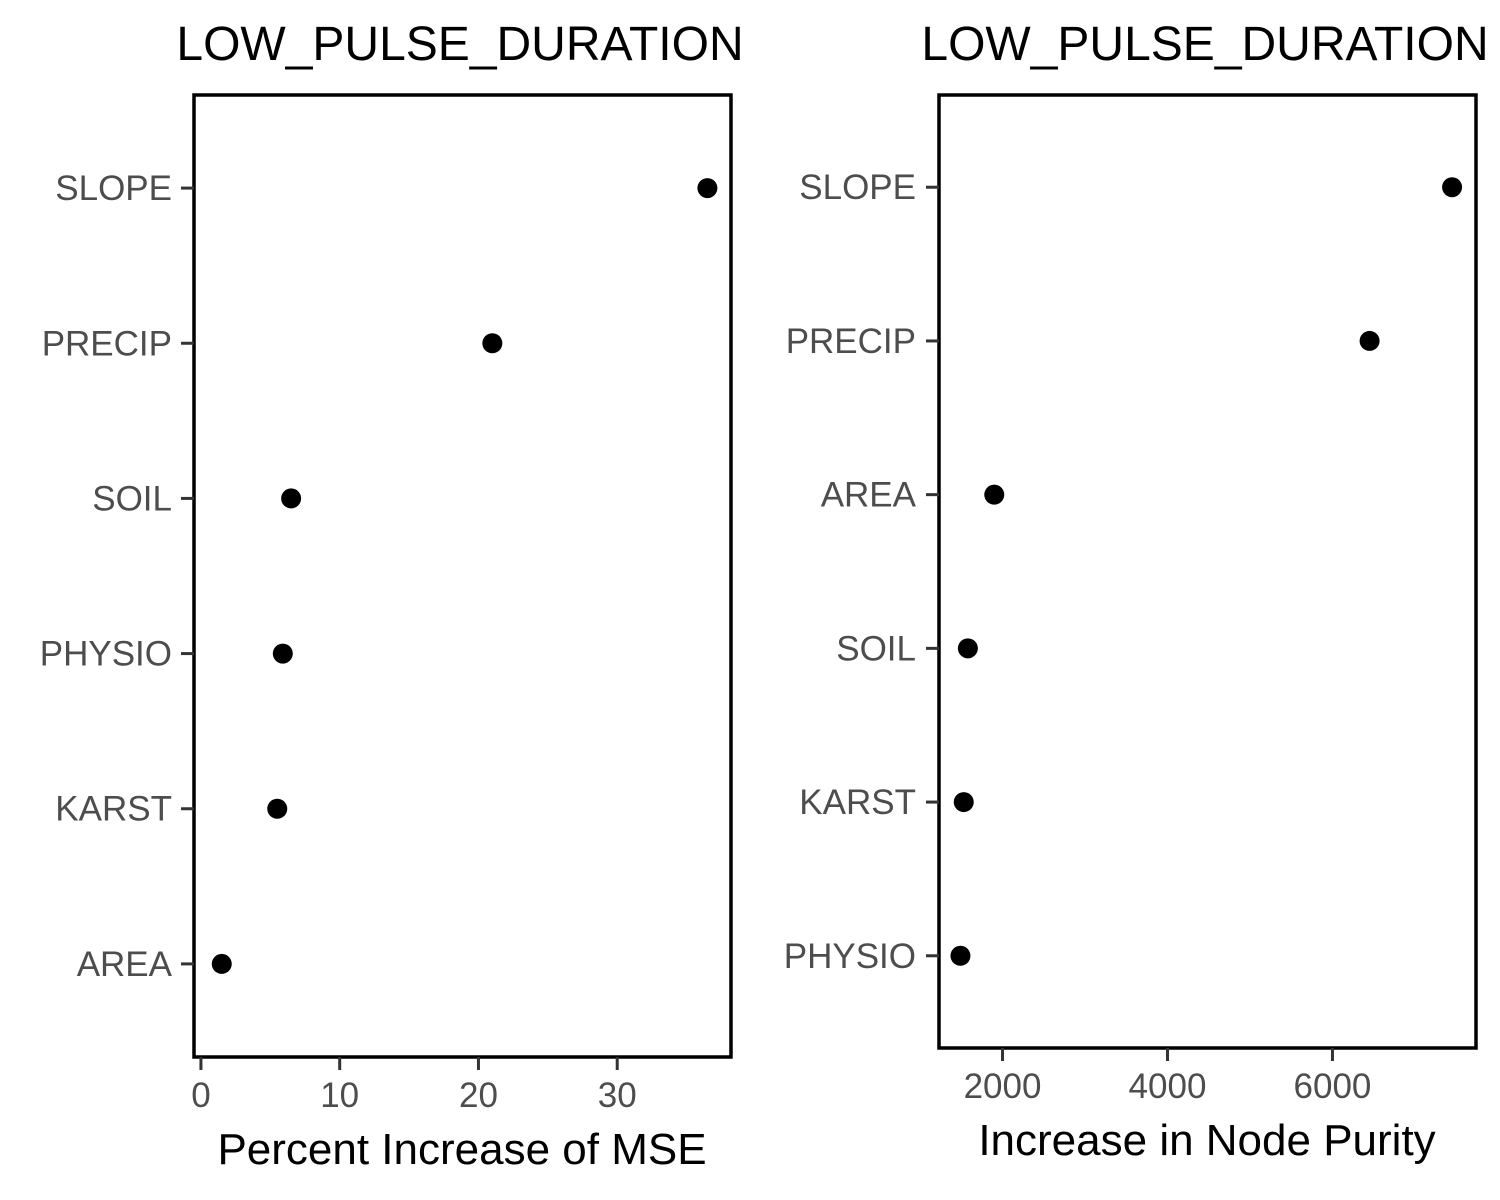 The width and height of the screenshot is (1500, 1200). I want to click on x-axis-label: Percent Increase of MSE, so click(461, 1149).